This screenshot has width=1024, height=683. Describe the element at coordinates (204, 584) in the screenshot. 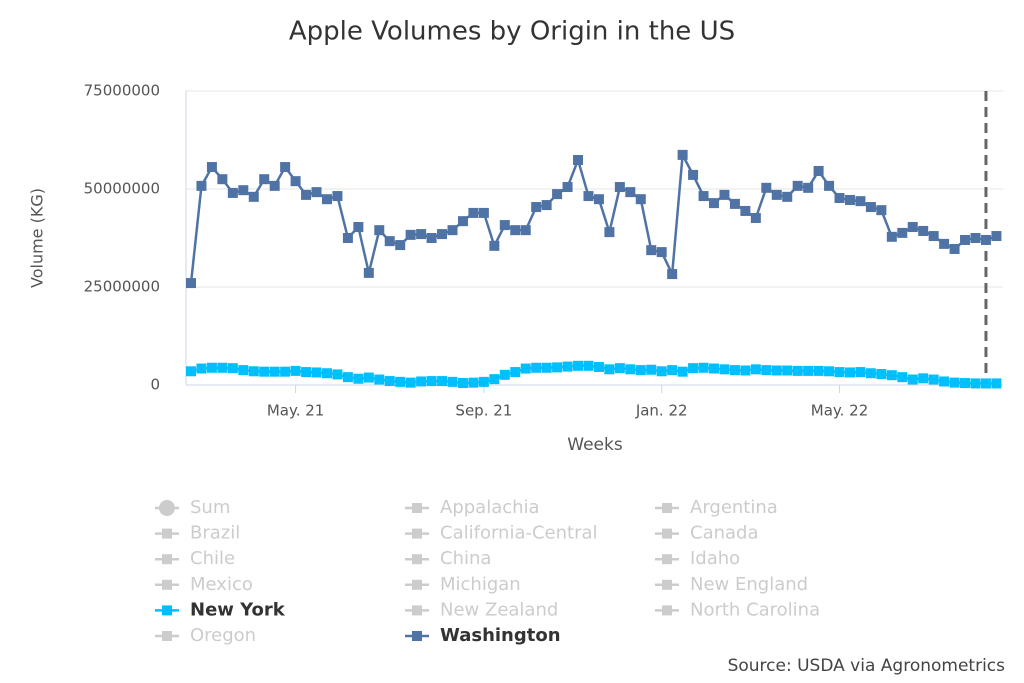

I see `legend-item: Mexico` at that location.